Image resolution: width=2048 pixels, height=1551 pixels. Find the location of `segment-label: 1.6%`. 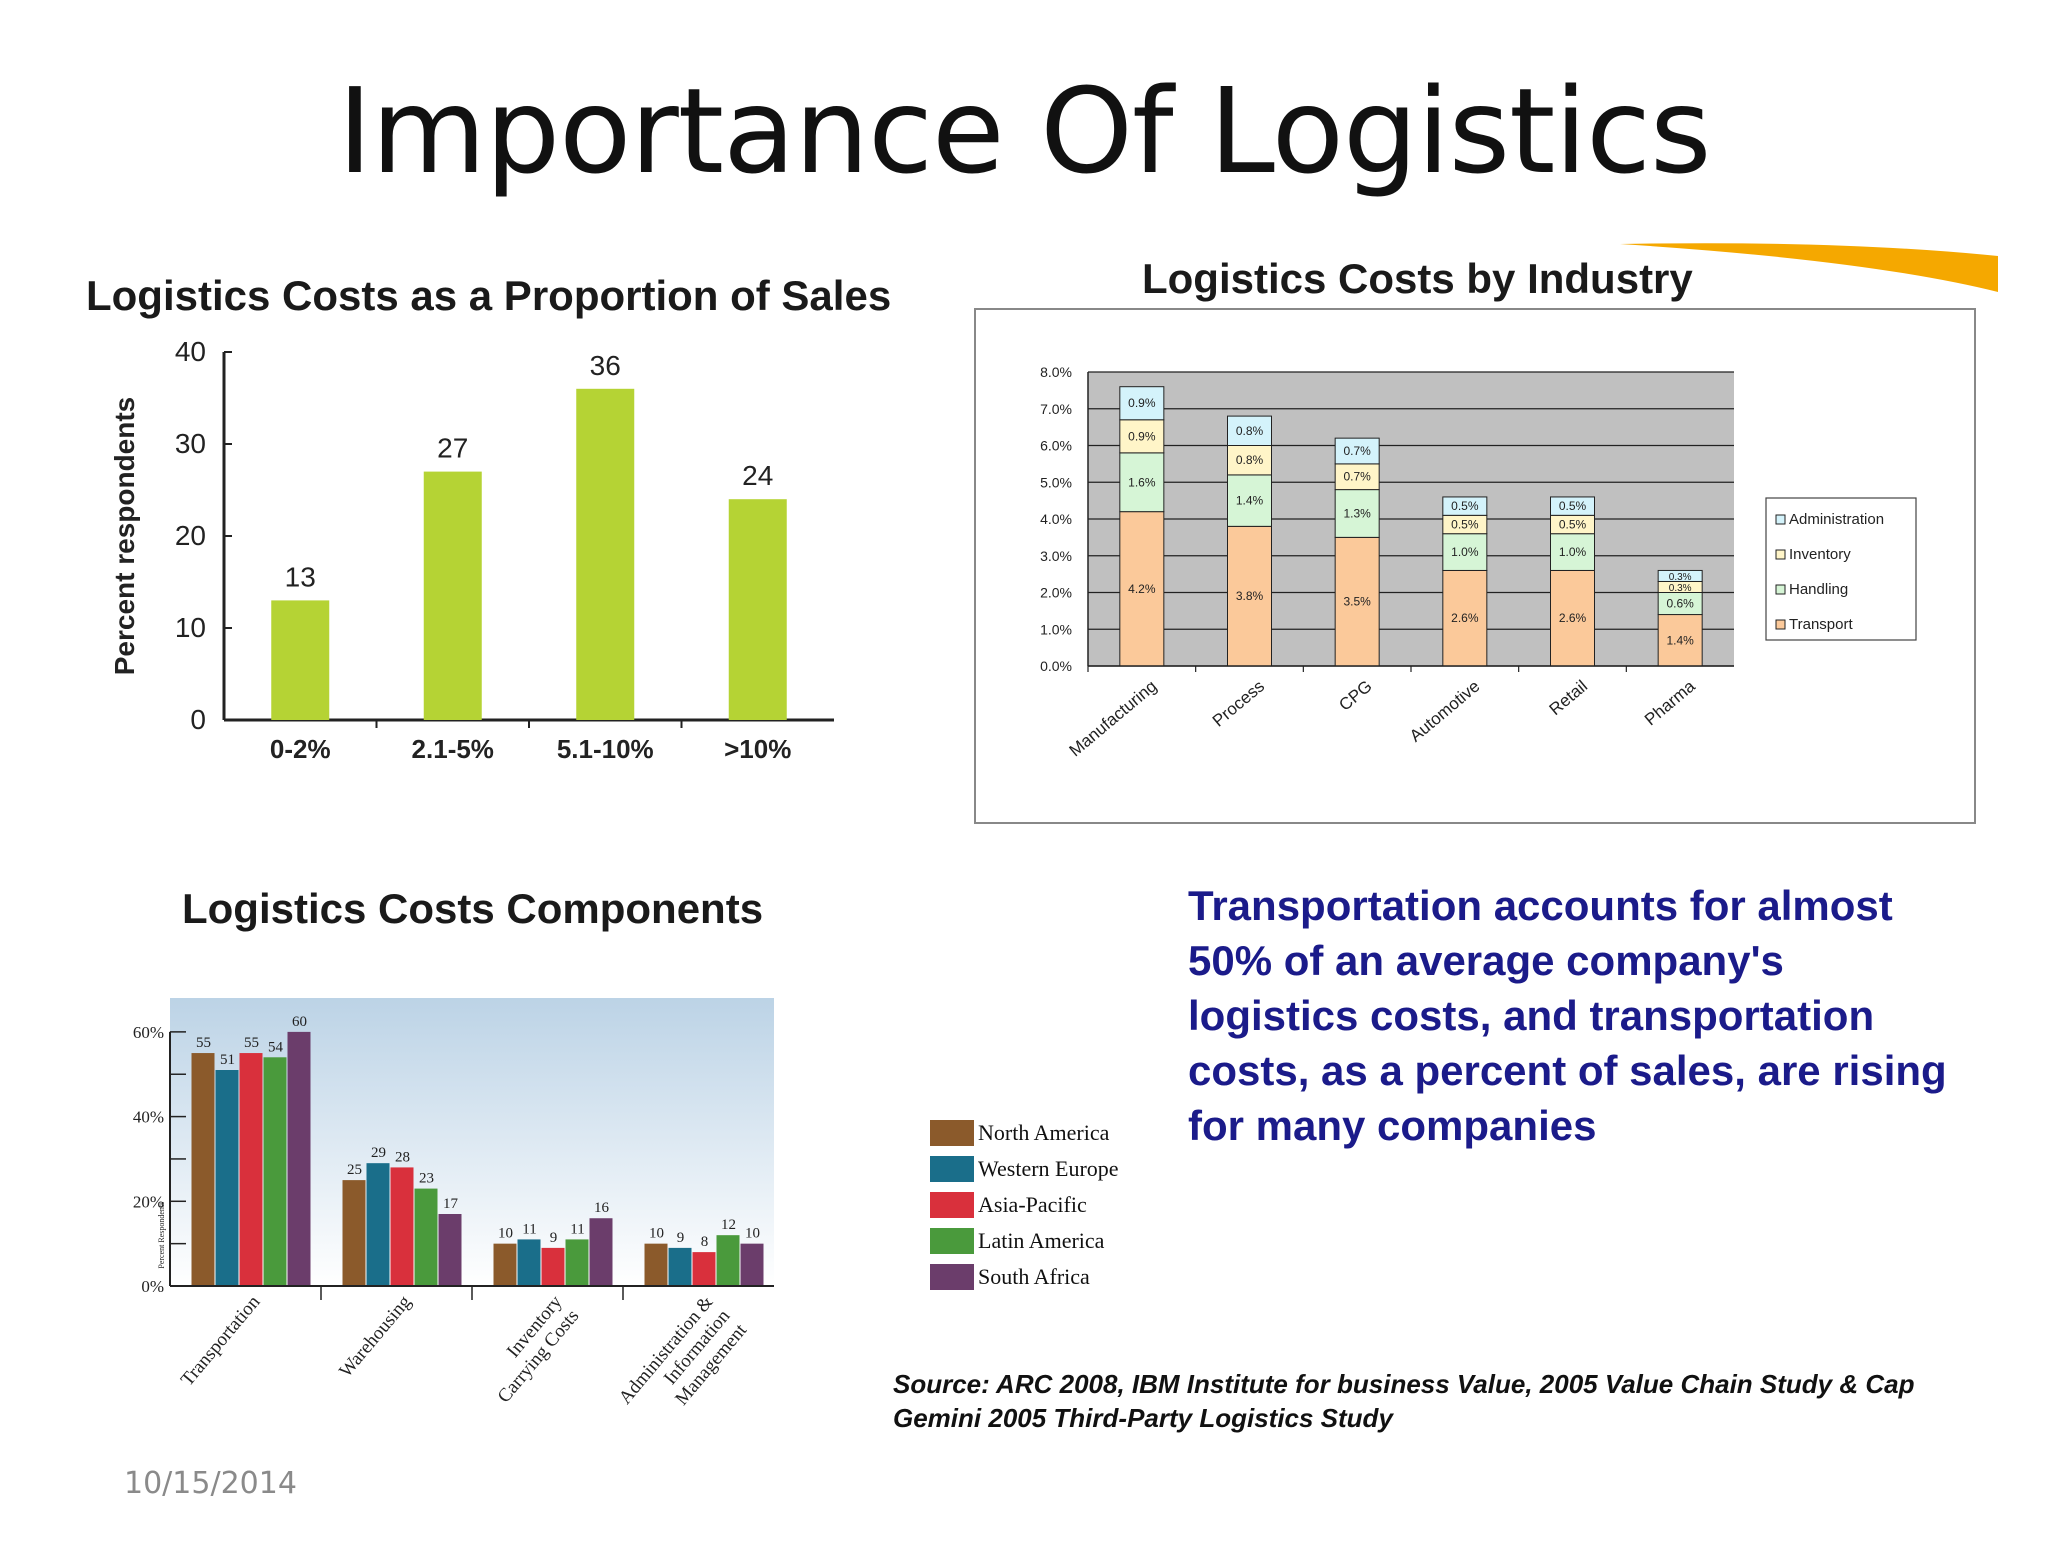

segment-label: 1.6% is located at coordinates (1142, 482).